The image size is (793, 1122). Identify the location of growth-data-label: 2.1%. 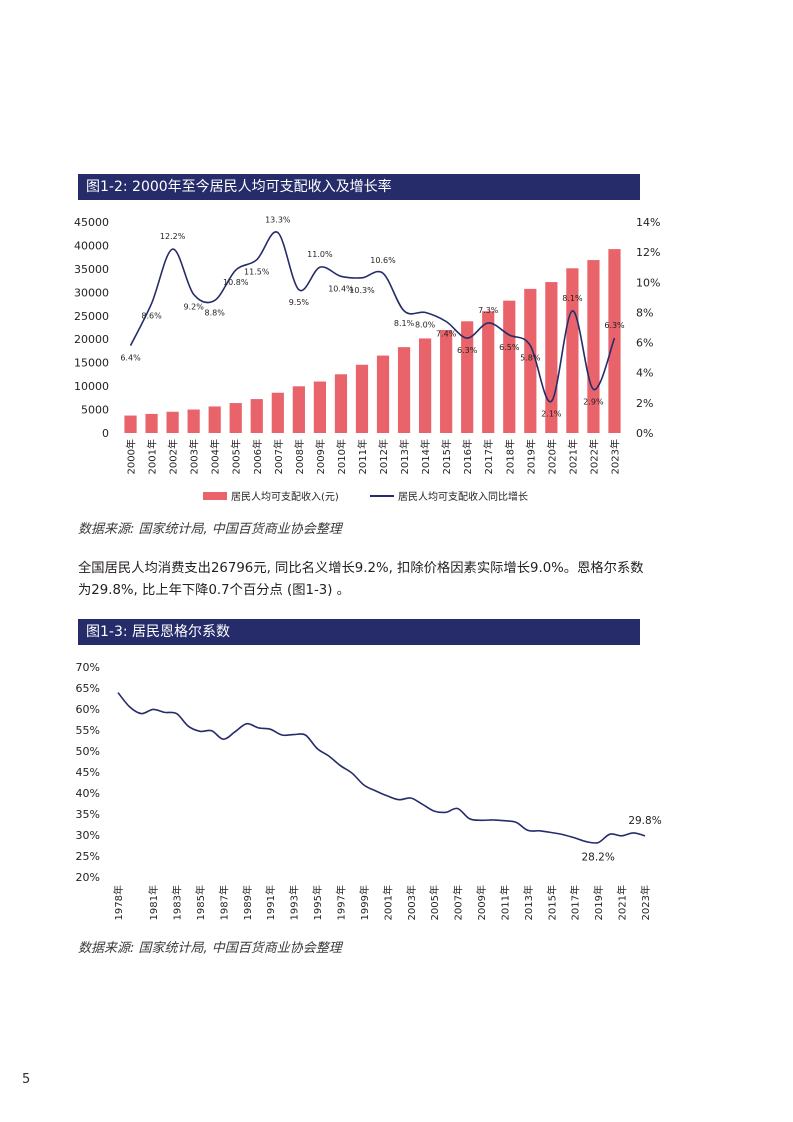
(551, 413).